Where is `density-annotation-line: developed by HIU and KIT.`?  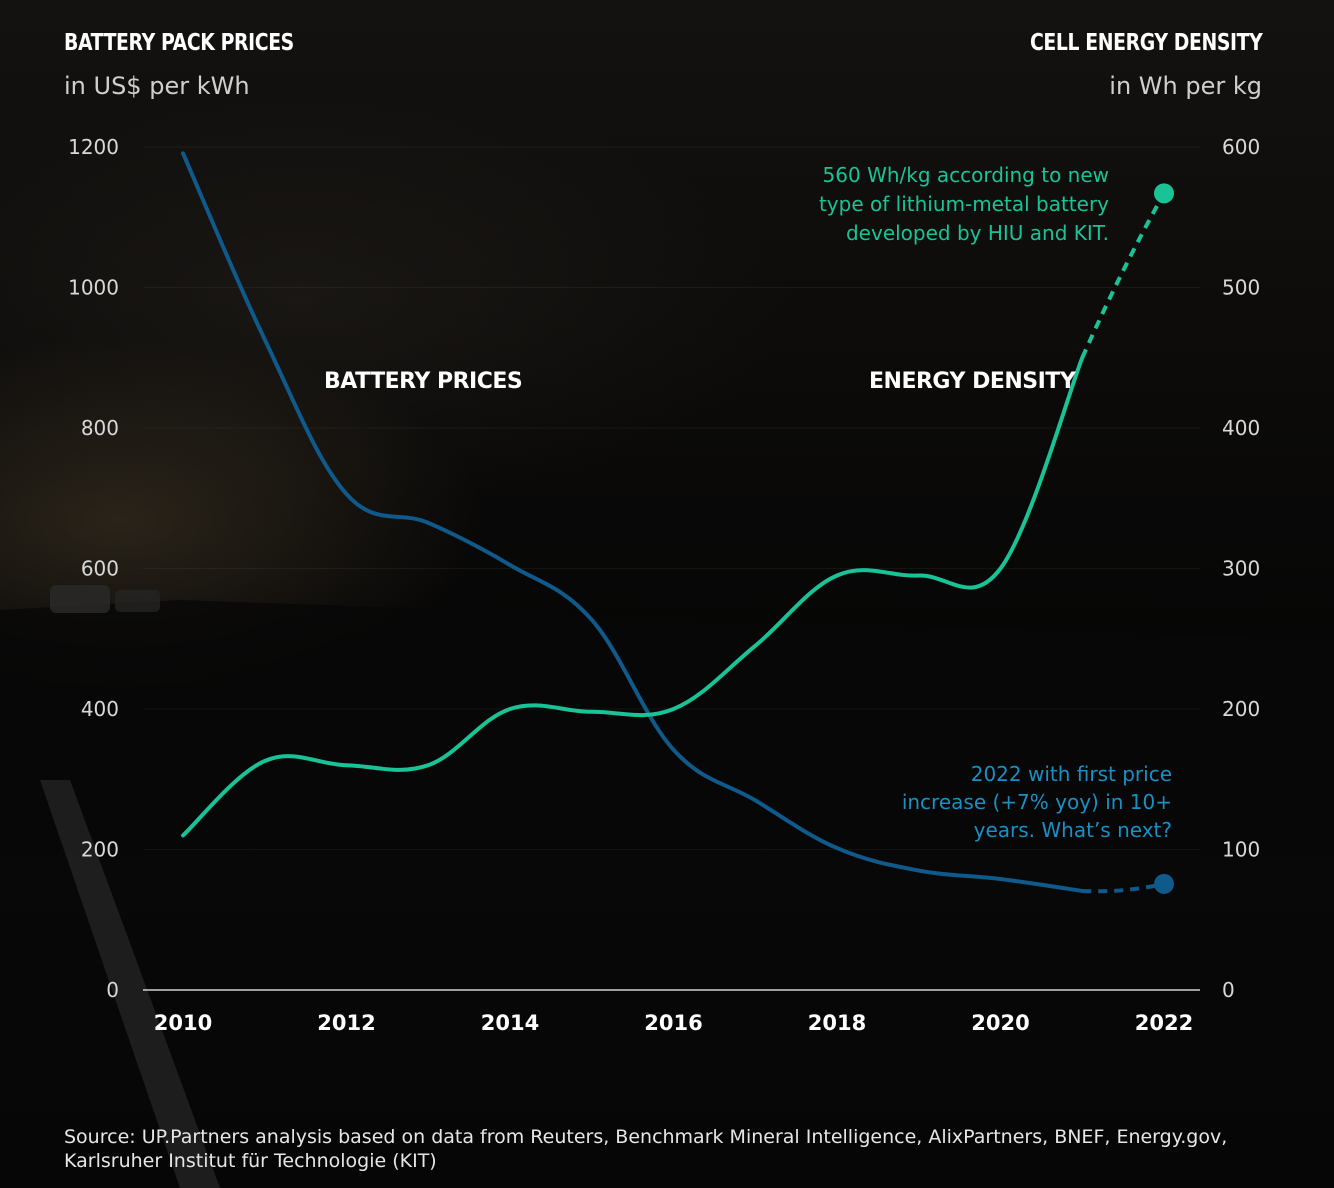
density-annotation-line: developed by HIU and KIT. is located at coordinates (977, 233).